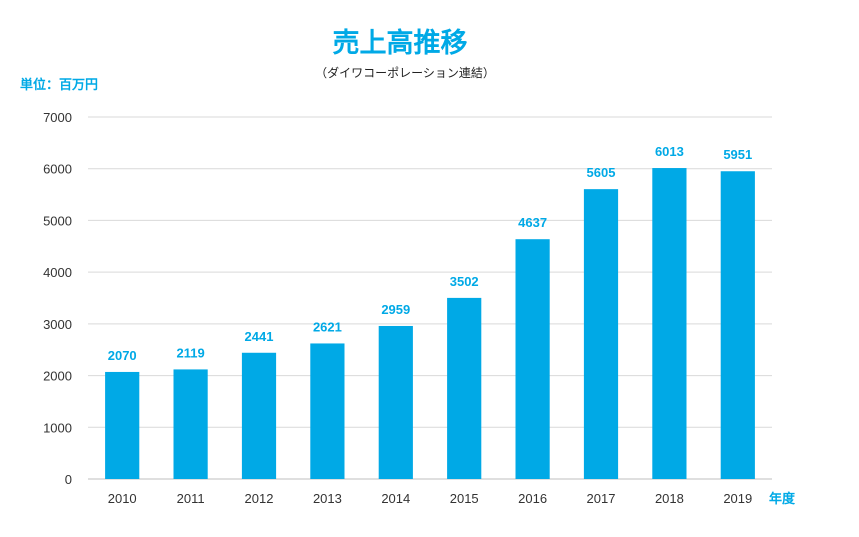 Image resolution: width=859 pixels, height=537 pixels. Describe the element at coordinates (191, 498) in the screenshot. I see `x-tick-label: 2011` at that location.